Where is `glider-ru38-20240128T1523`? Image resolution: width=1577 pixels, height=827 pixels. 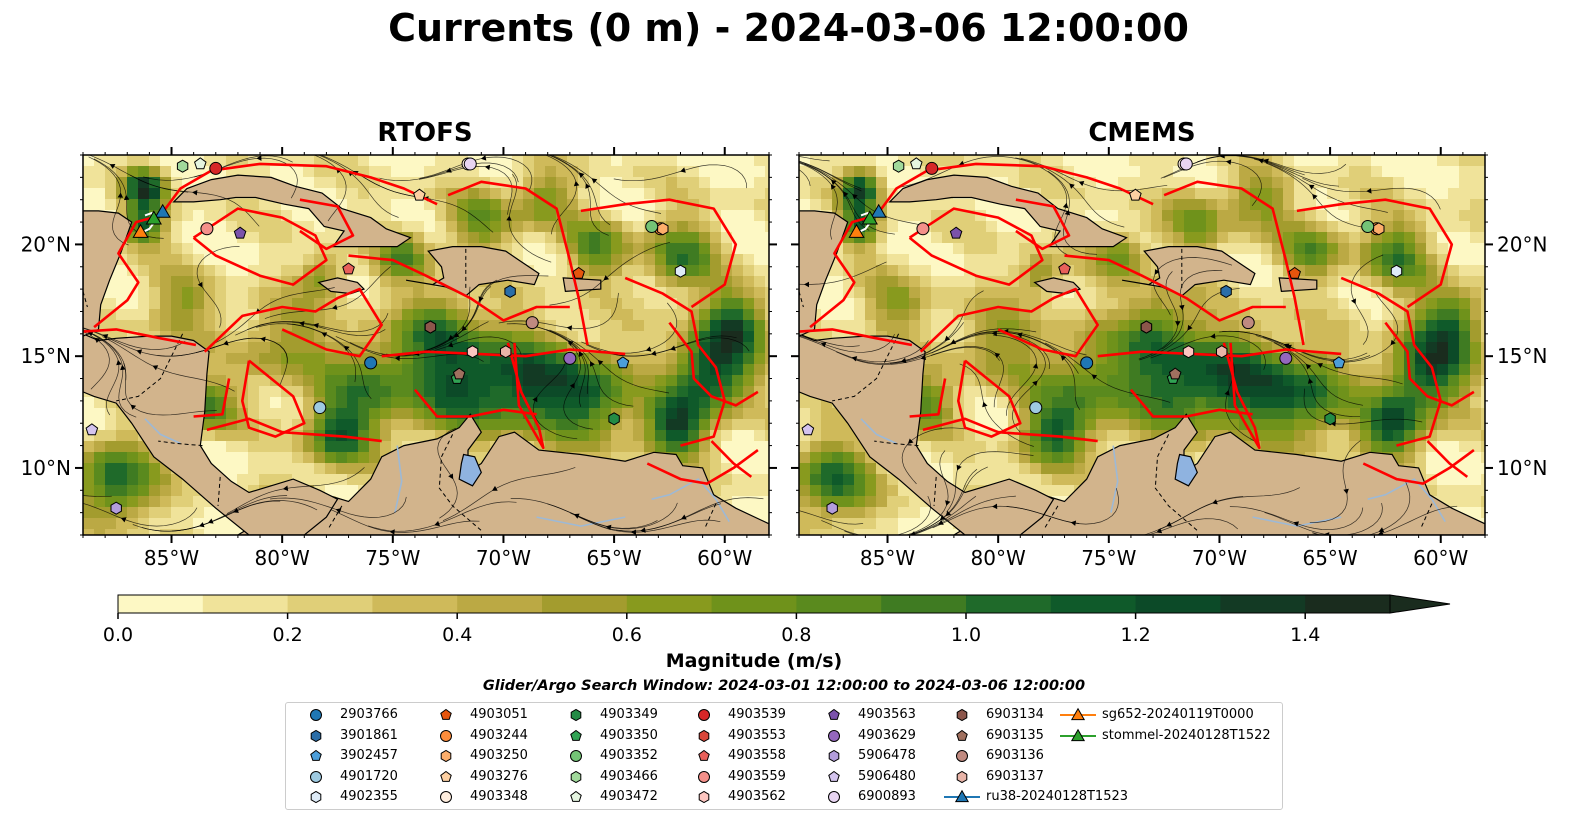
glider-ru38-20240128T1523 is located at coordinates (162, 210).